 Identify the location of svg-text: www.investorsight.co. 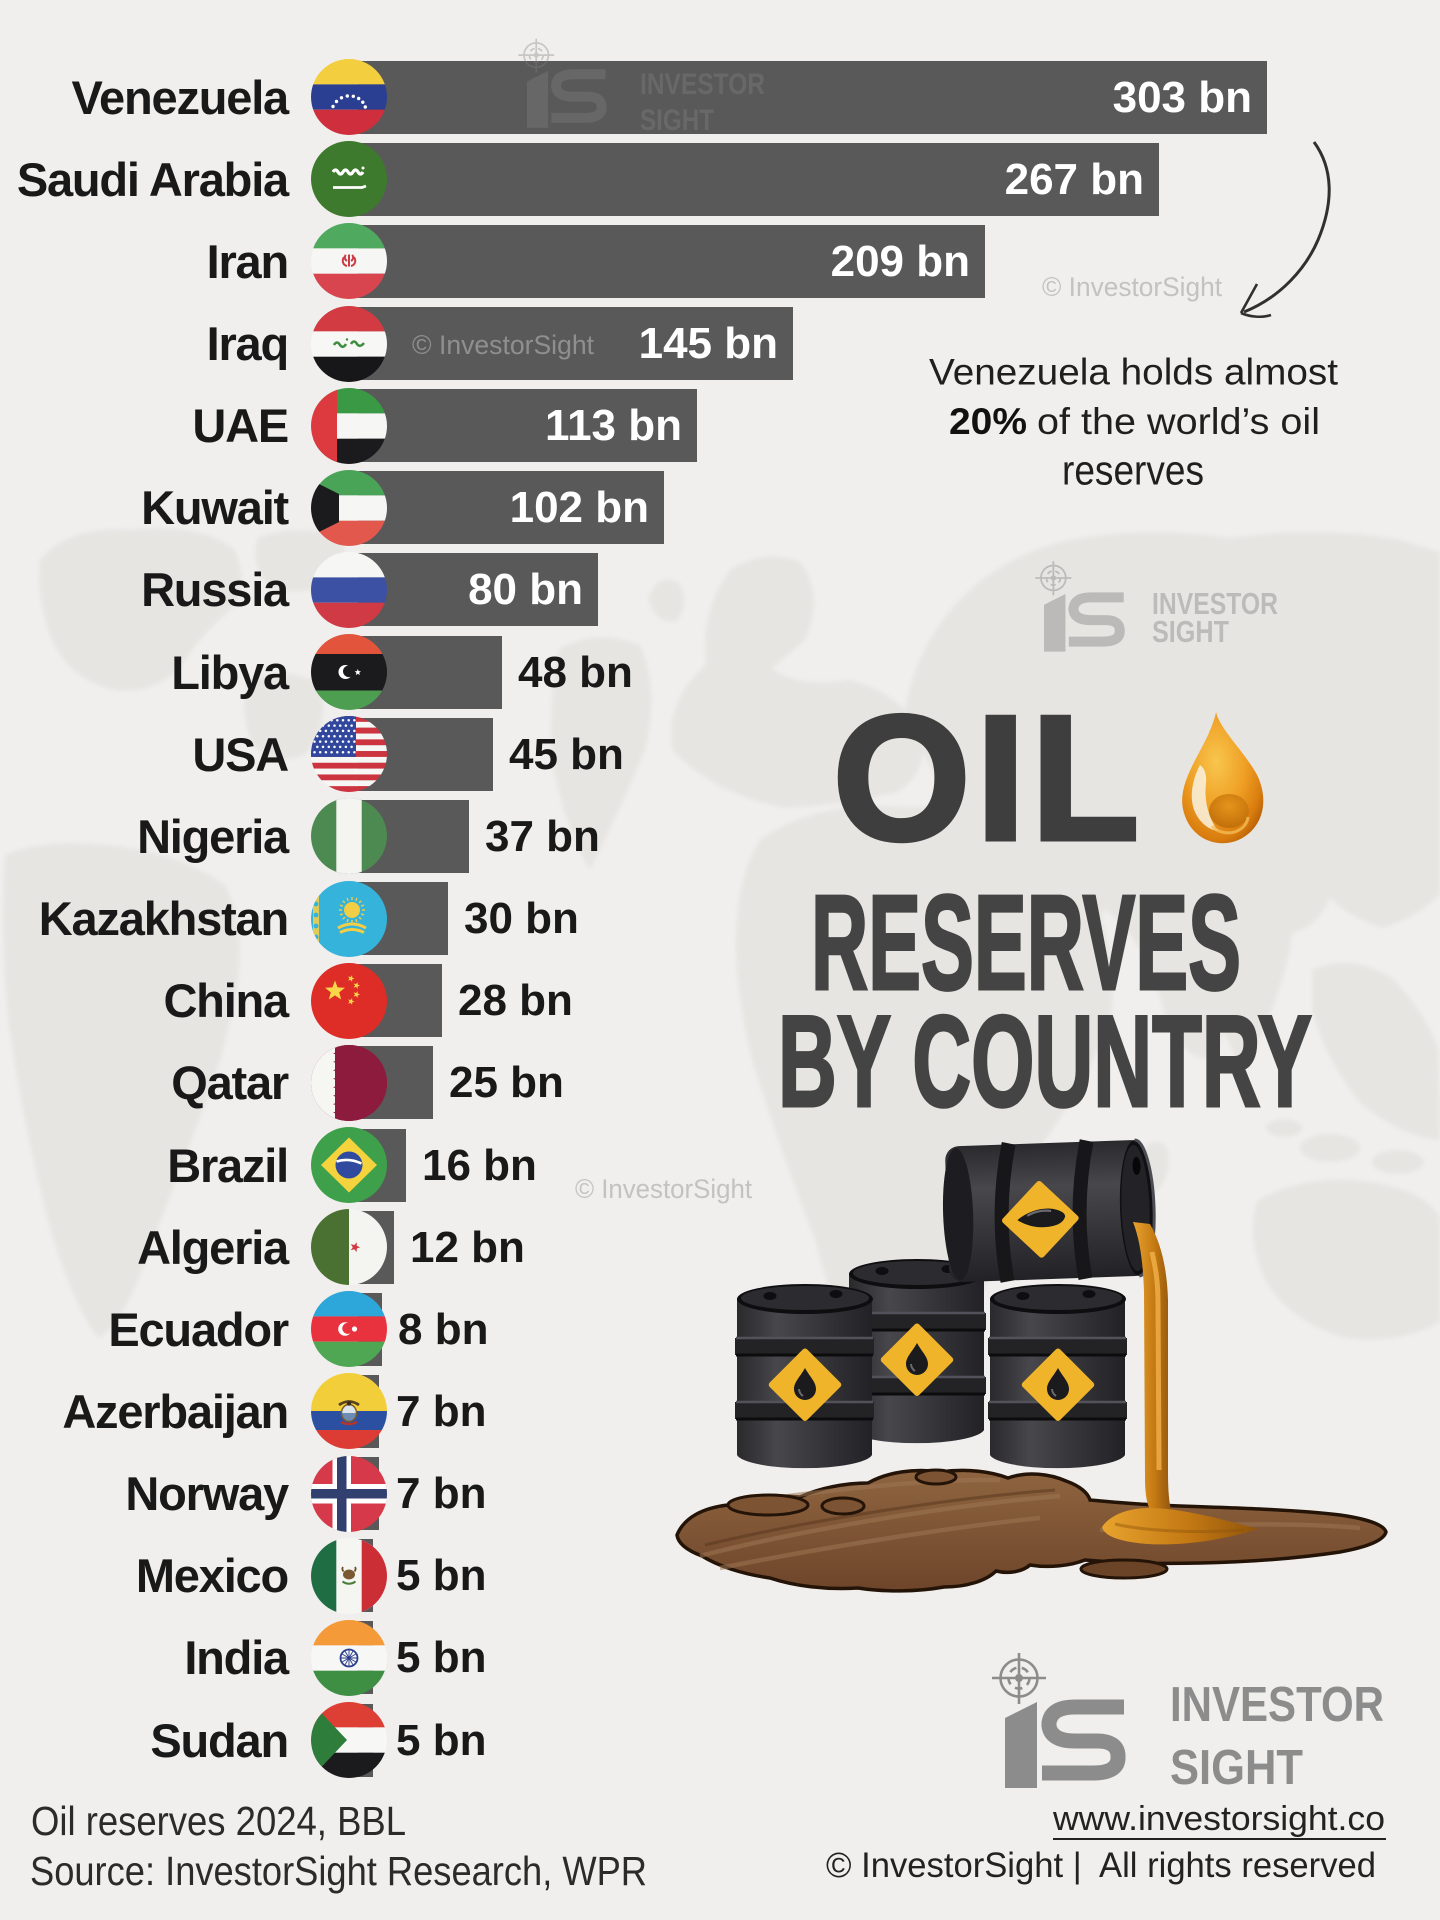
(1218, 1819).